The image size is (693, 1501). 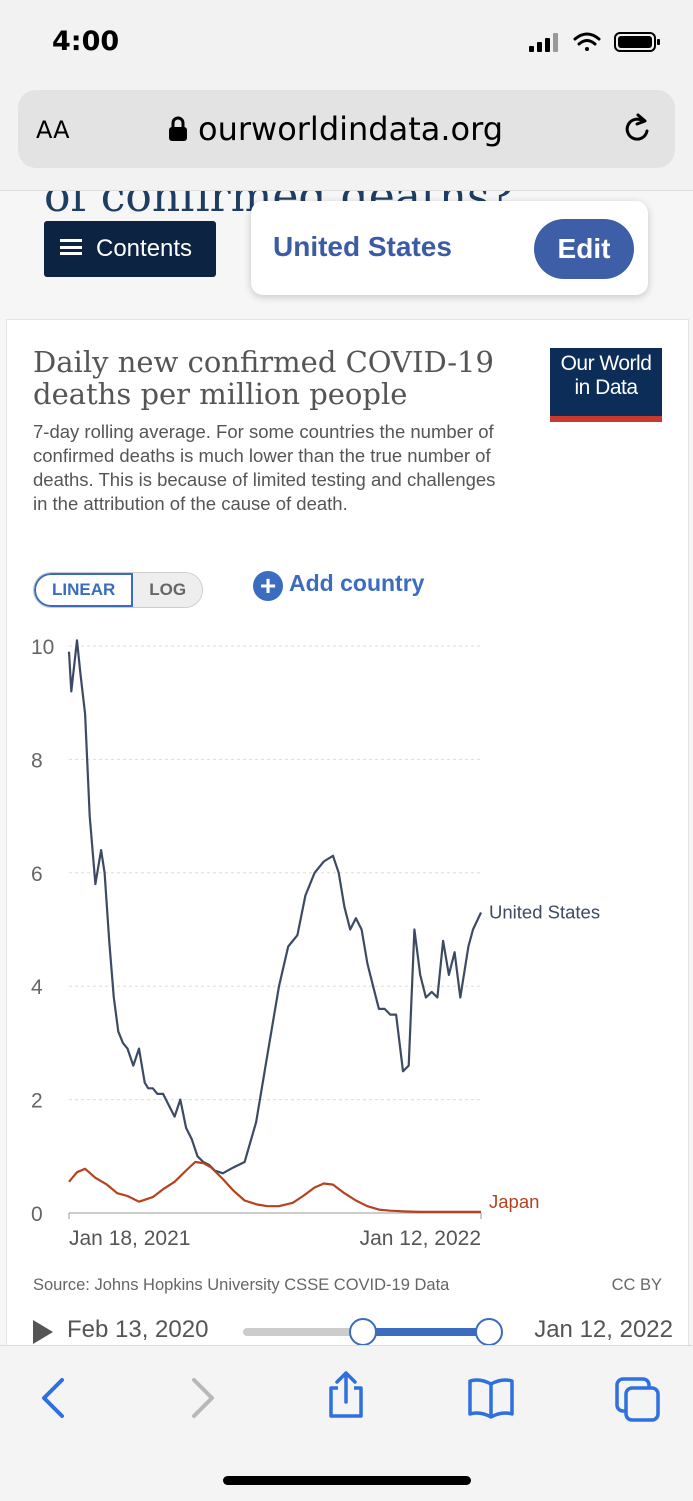 I want to click on contents-button: Contents, so click(x=130, y=249).